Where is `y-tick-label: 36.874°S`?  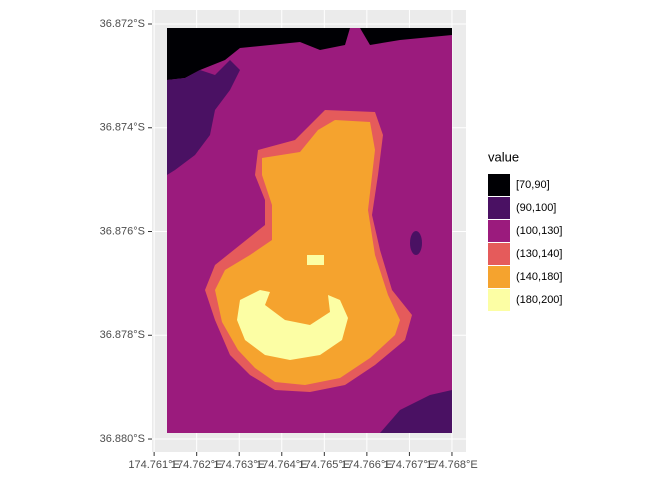
y-tick-label: 36.874°S is located at coordinates (122, 128).